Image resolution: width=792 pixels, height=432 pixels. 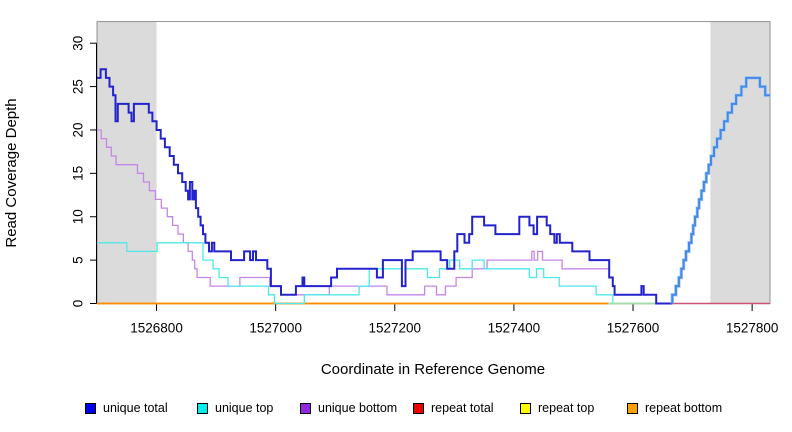 I want to click on legend-item-repeat-total: repeat total, so click(x=453, y=408).